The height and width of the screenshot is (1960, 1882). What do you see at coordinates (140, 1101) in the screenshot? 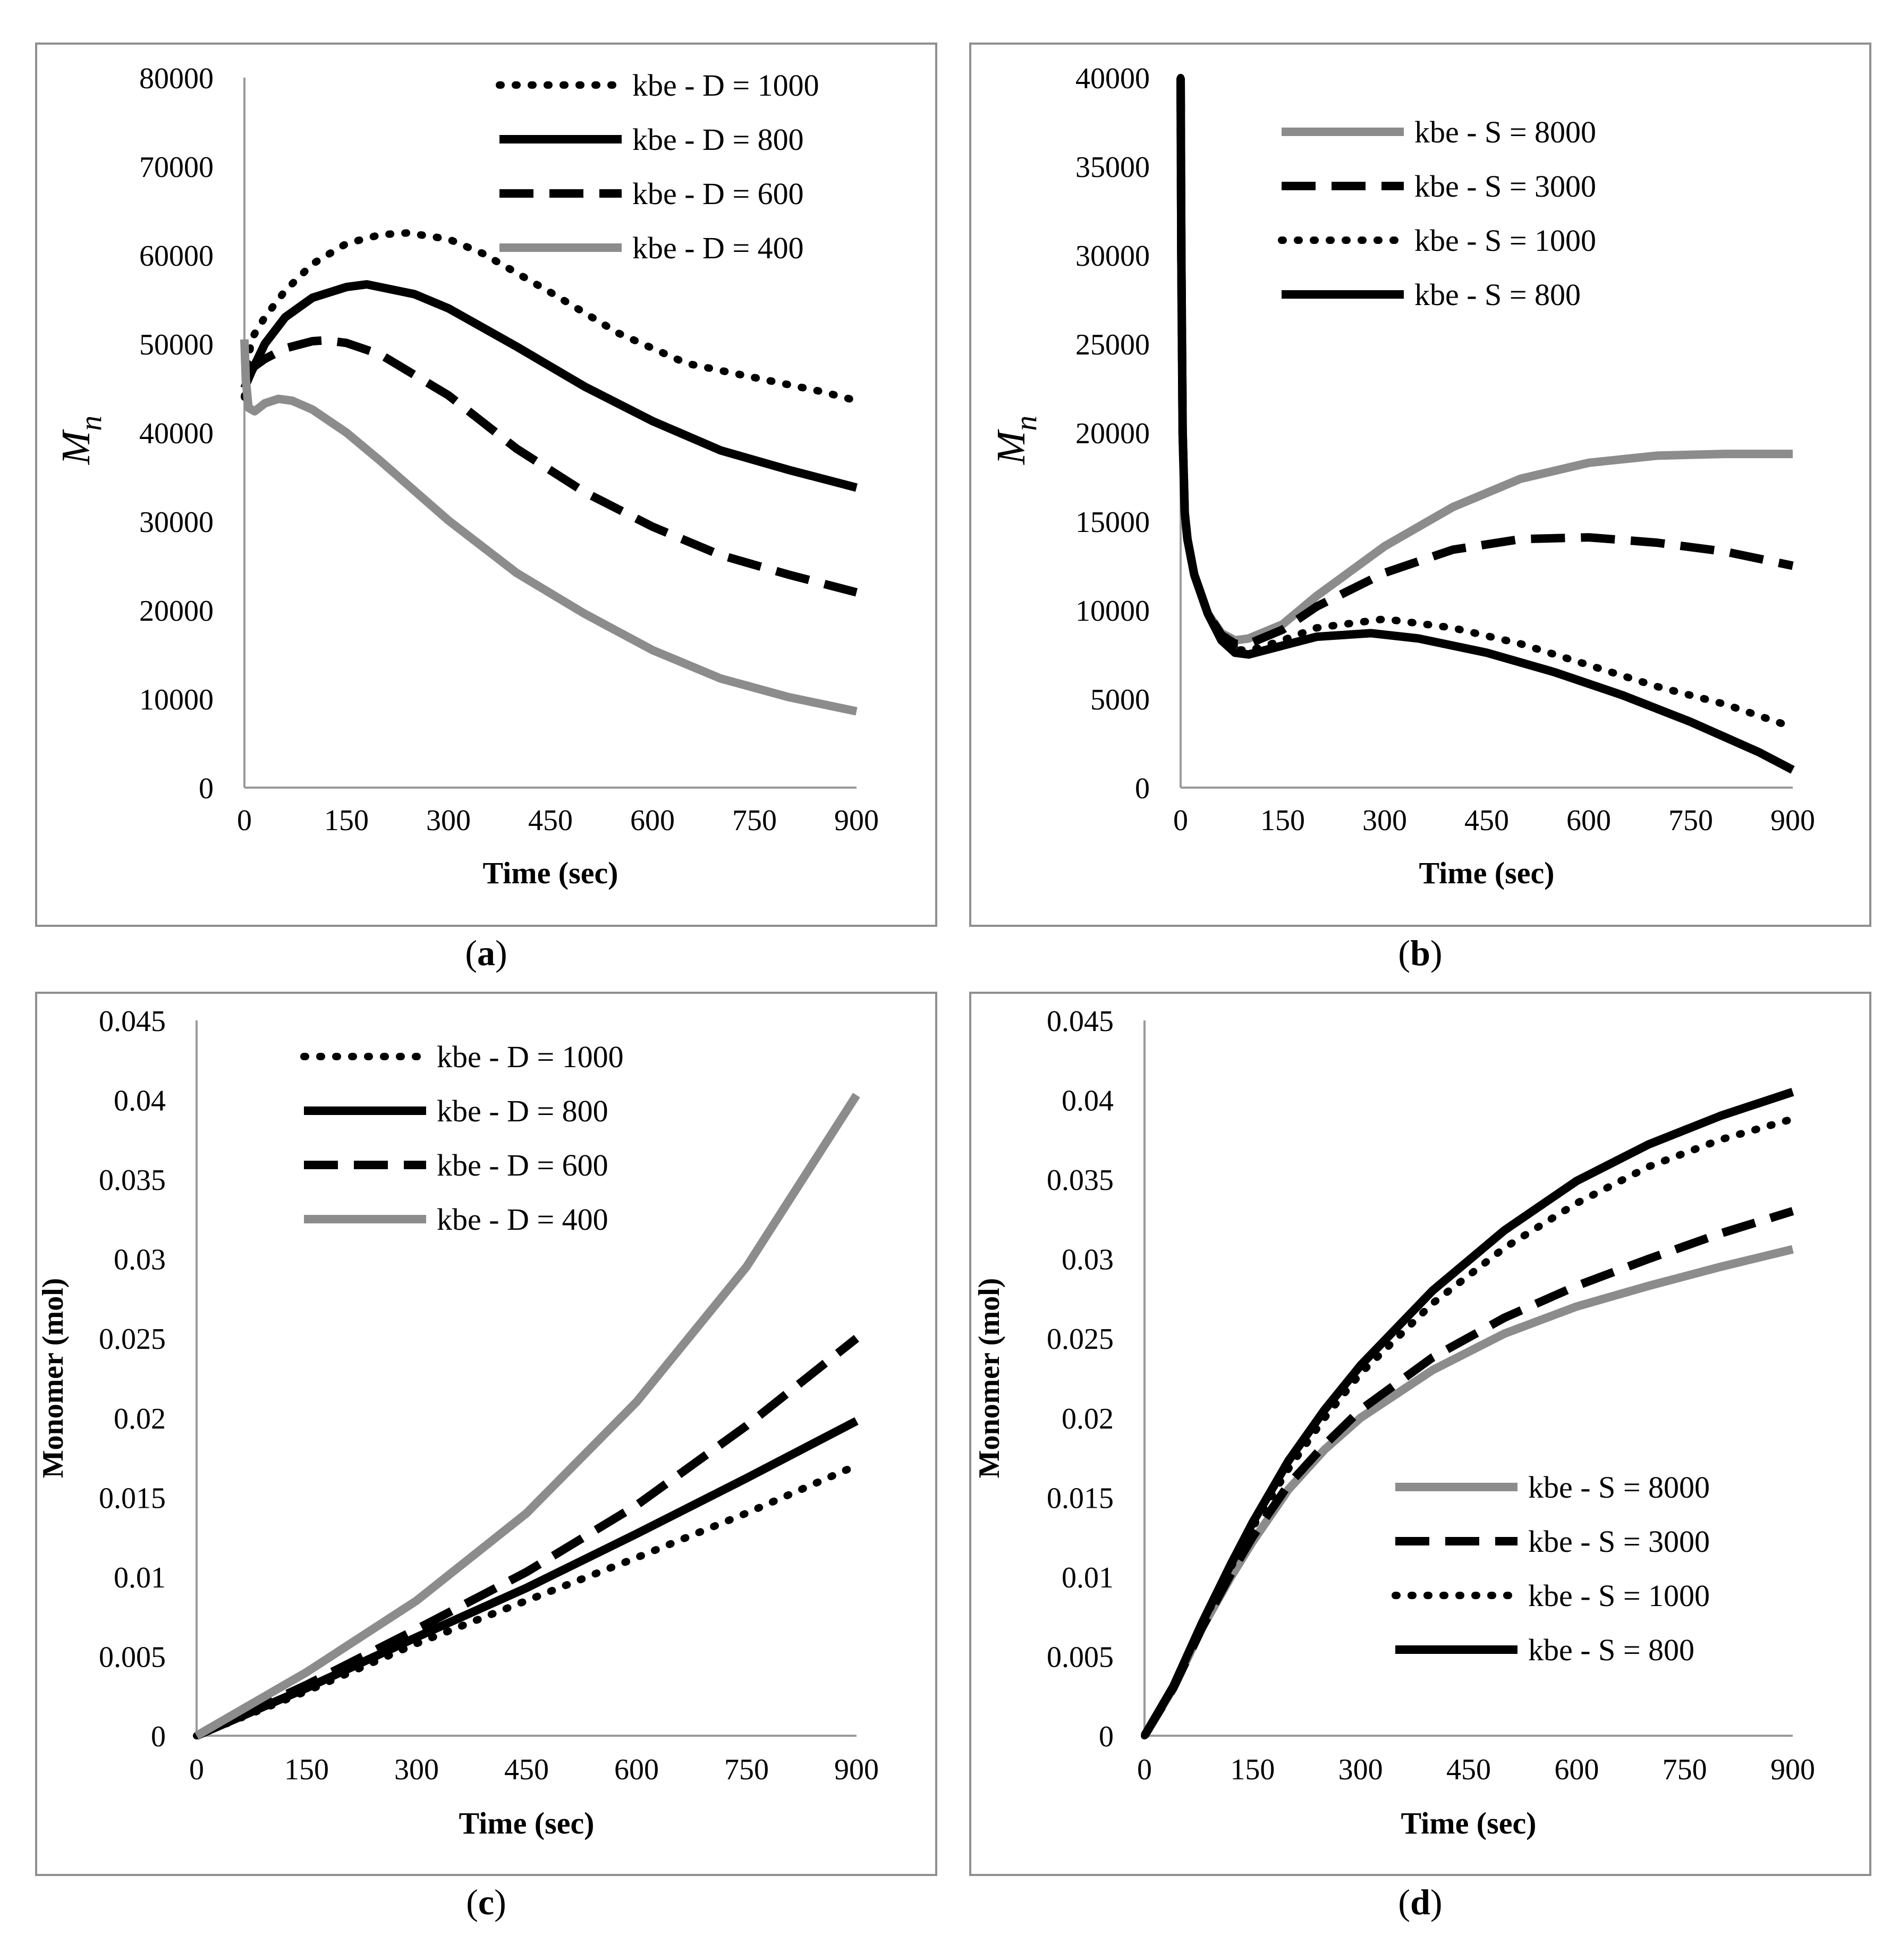
I see `y-tick-label: 0.04` at bounding box center [140, 1101].